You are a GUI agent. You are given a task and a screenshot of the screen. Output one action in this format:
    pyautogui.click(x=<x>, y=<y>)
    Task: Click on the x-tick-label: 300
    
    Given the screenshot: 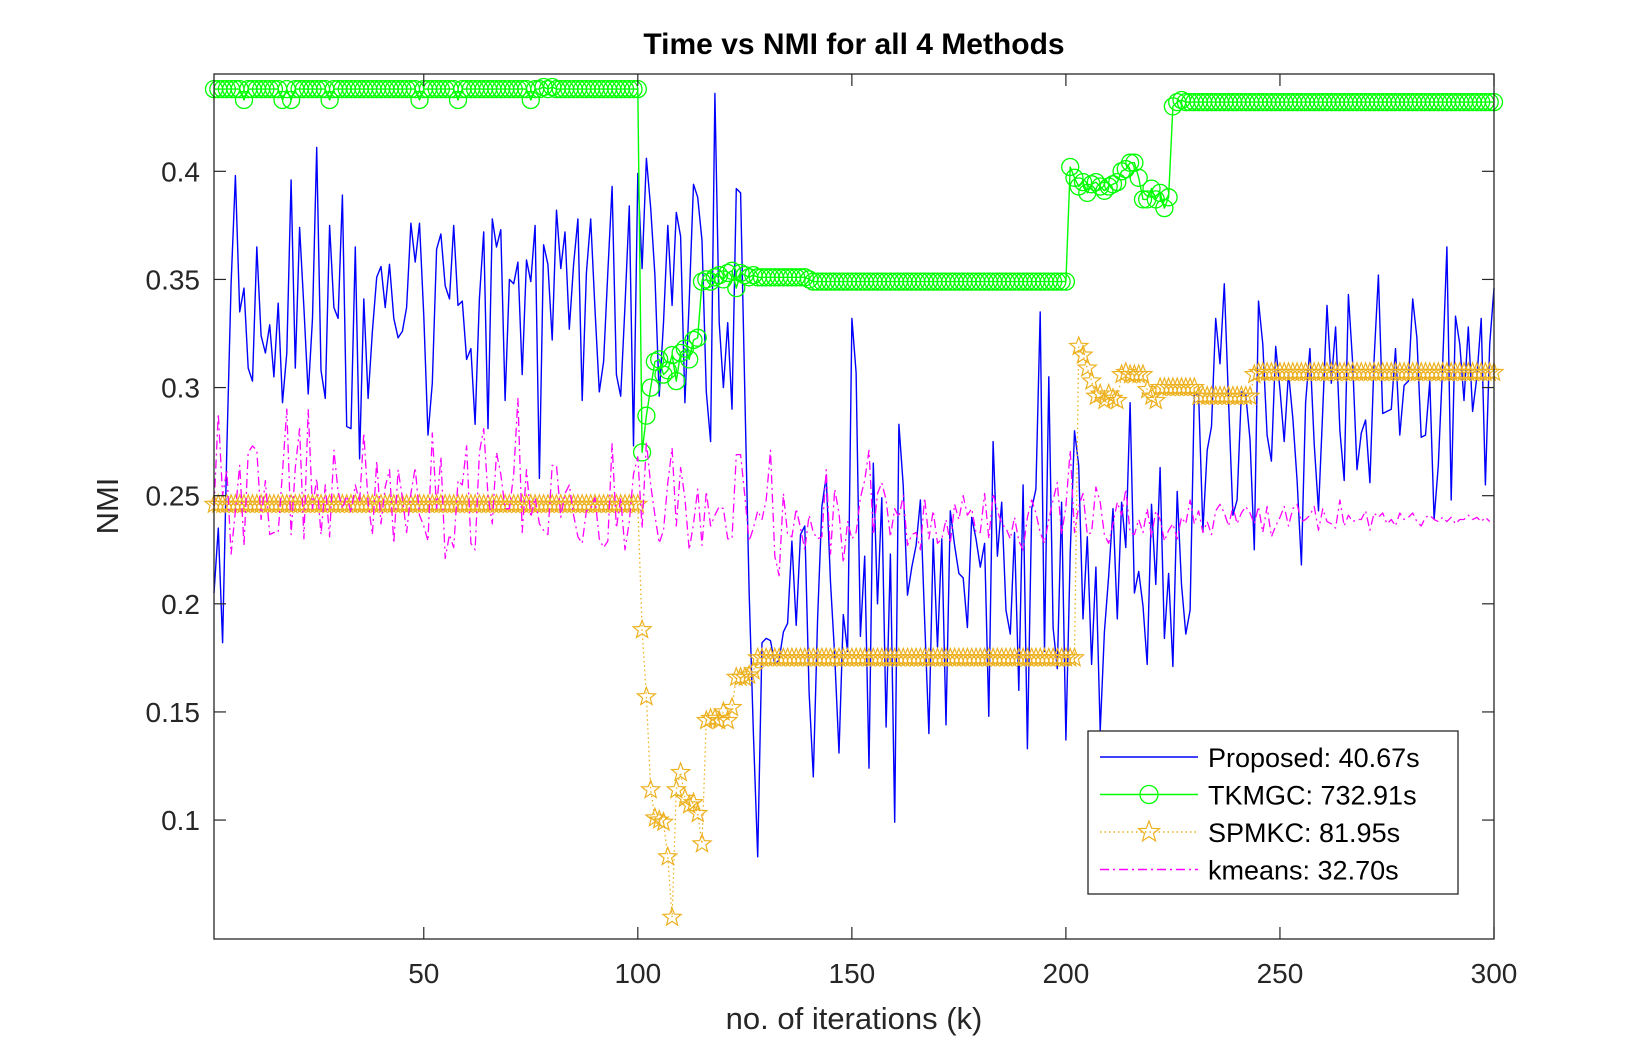 What is the action you would take?
    pyautogui.click(x=1494, y=973)
    